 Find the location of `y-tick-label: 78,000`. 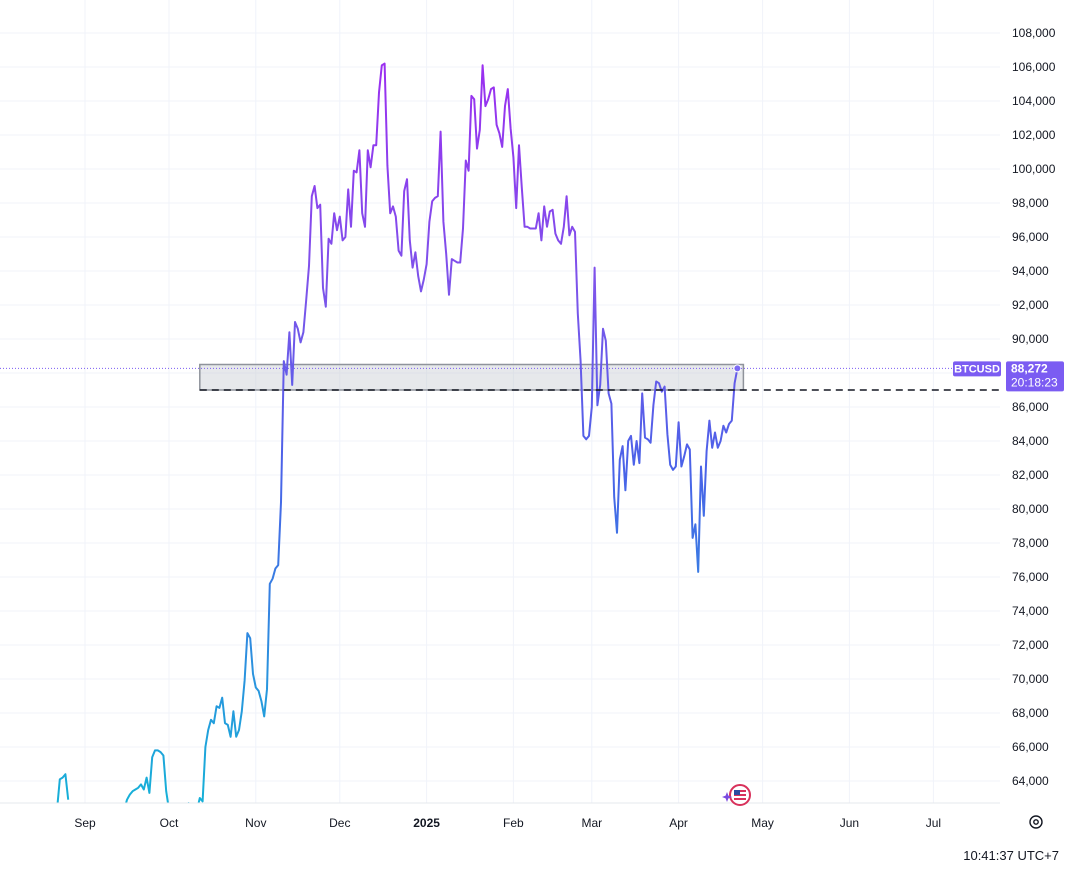

y-tick-label: 78,000 is located at coordinates (1030, 543).